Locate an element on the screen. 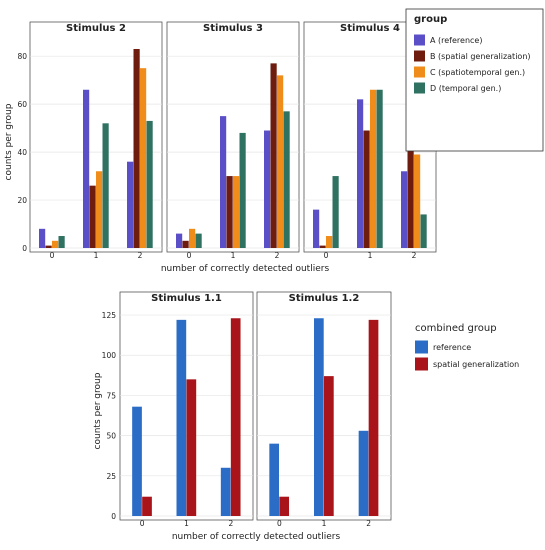  y-tick-label: 75 is located at coordinates (111, 395).